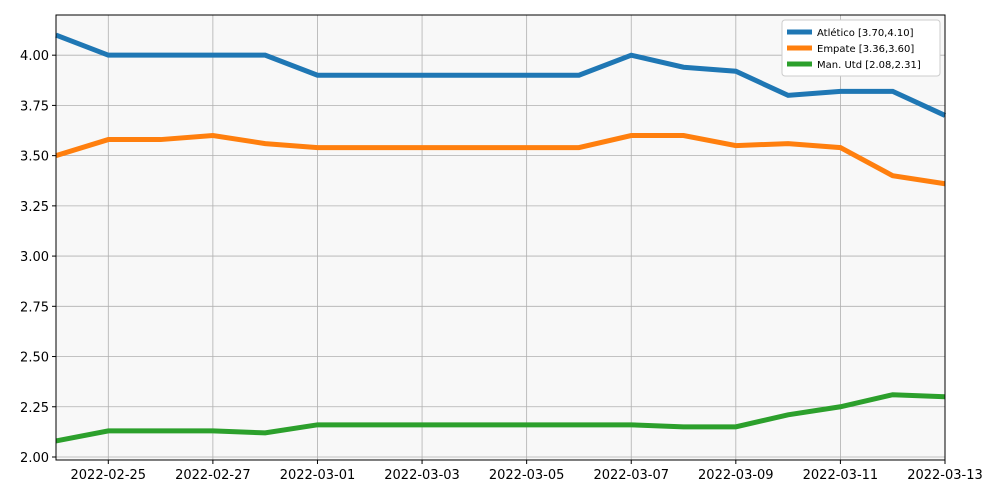 The width and height of the screenshot is (1000, 500). Describe the element at coordinates (945, 475) in the screenshot. I see `x-tick-label: 2022-03-13` at that location.